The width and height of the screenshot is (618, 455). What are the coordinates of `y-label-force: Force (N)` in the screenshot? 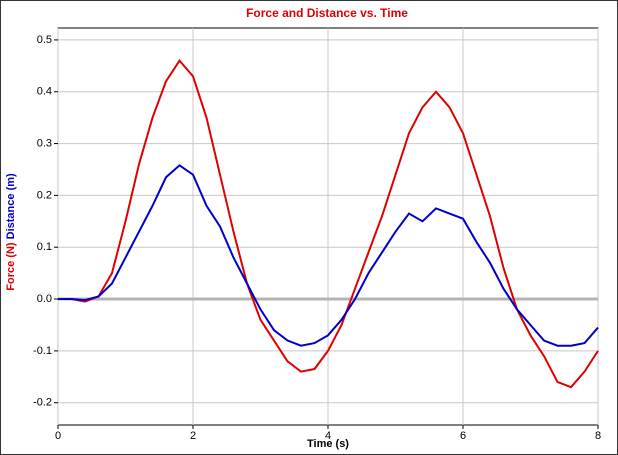 It's located at (11, 266).